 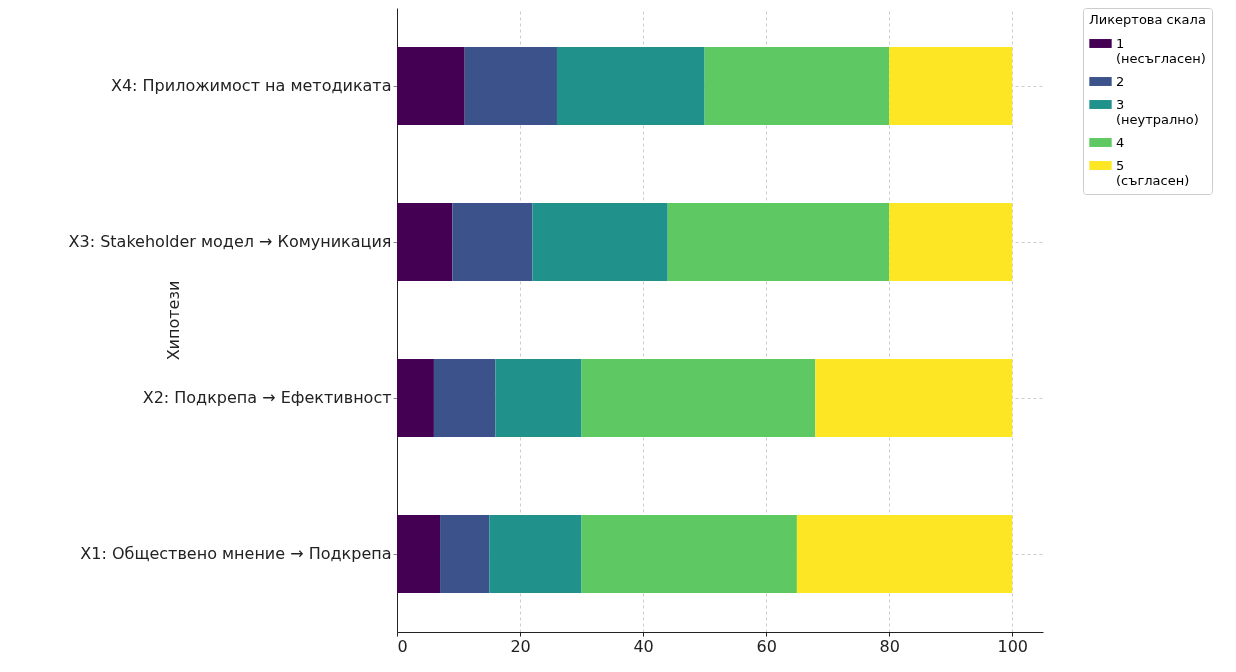 What do you see at coordinates (1161, 50) in the screenshot?
I see `legend-label: 1 (несъгласен)` at bounding box center [1161, 50].